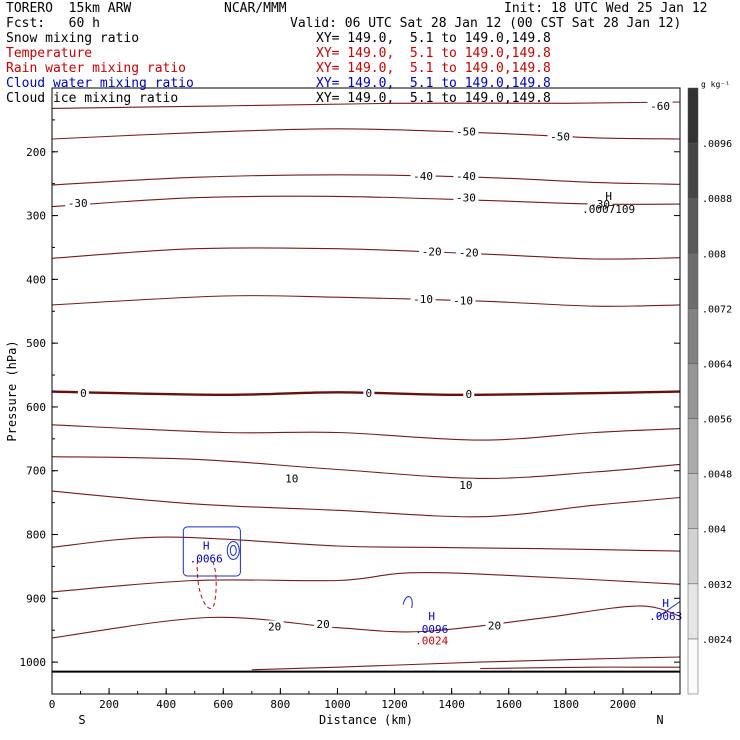  Describe the element at coordinates (433, 98) in the screenshot. I see `field-cloud-ice-xy: XY= 149.0, 5.1 to 149.0,149.8` at that location.